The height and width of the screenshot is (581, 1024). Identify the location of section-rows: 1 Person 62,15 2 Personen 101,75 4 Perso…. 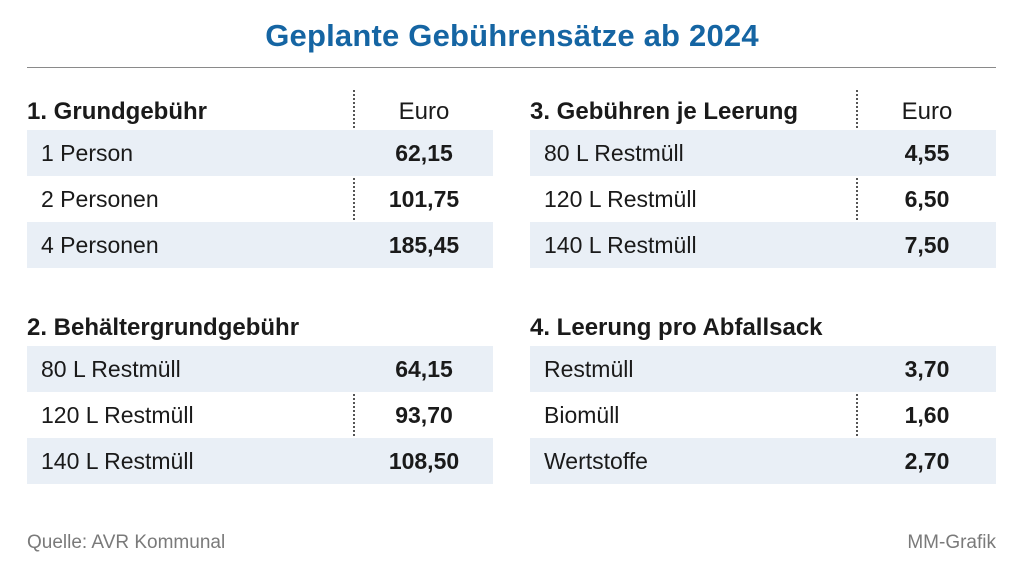
(260, 179).